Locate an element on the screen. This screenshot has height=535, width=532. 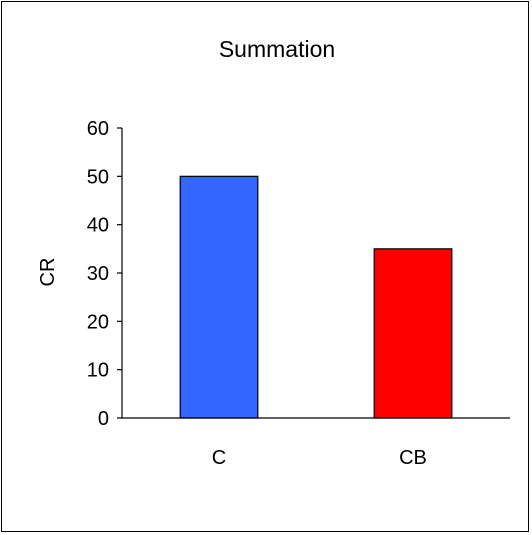
y-tick-label: 30 is located at coordinates (98, 274).